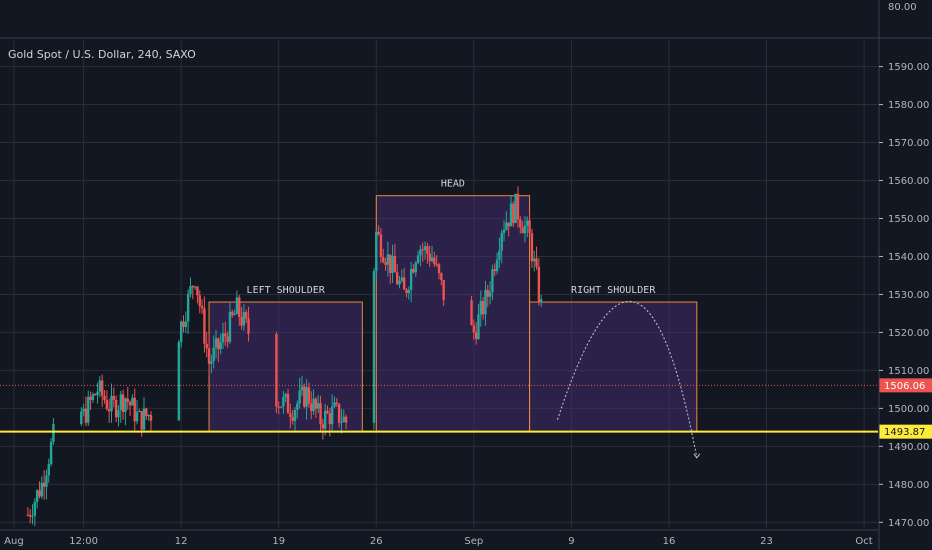  What do you see at coordinates (908, 295) in the screenshot?
I see `y-tick-label: 1530.00` at bounding box center [908, 295].